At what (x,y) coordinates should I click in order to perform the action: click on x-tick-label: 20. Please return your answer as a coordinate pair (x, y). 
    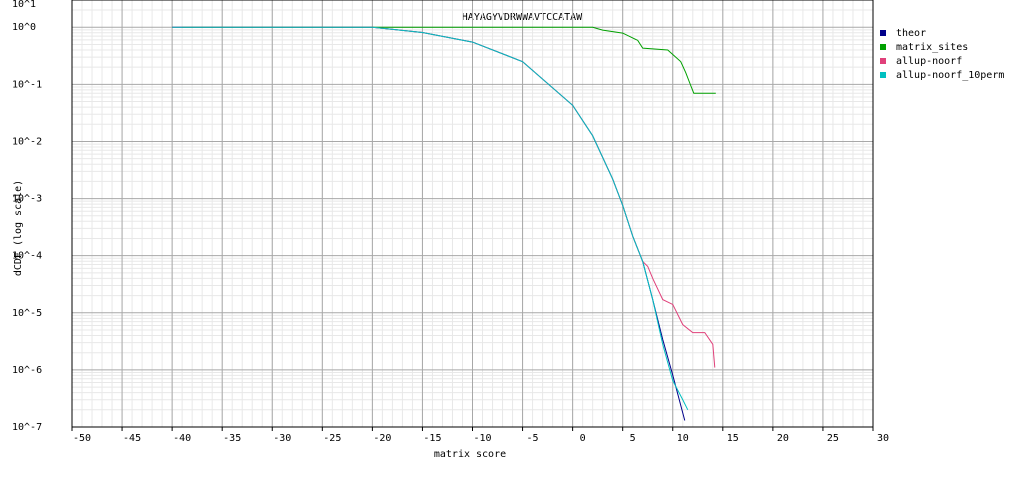
    Looking at the image, I should click on (783, 438).